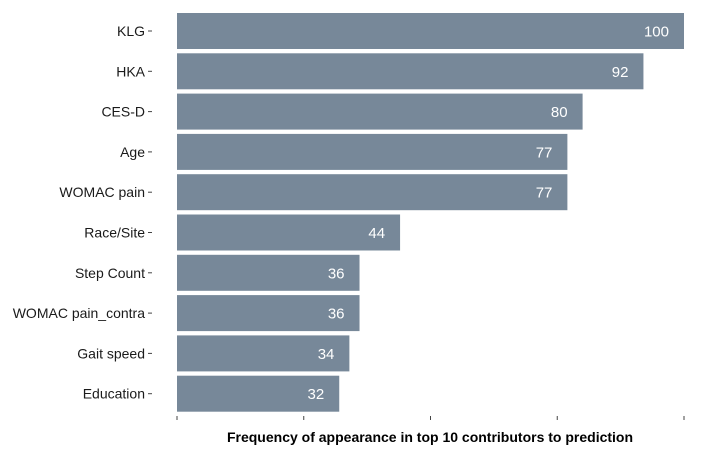  Describe the element at coordinates (620, 72) in the screenshot. I see `value-label: 92` at that location.